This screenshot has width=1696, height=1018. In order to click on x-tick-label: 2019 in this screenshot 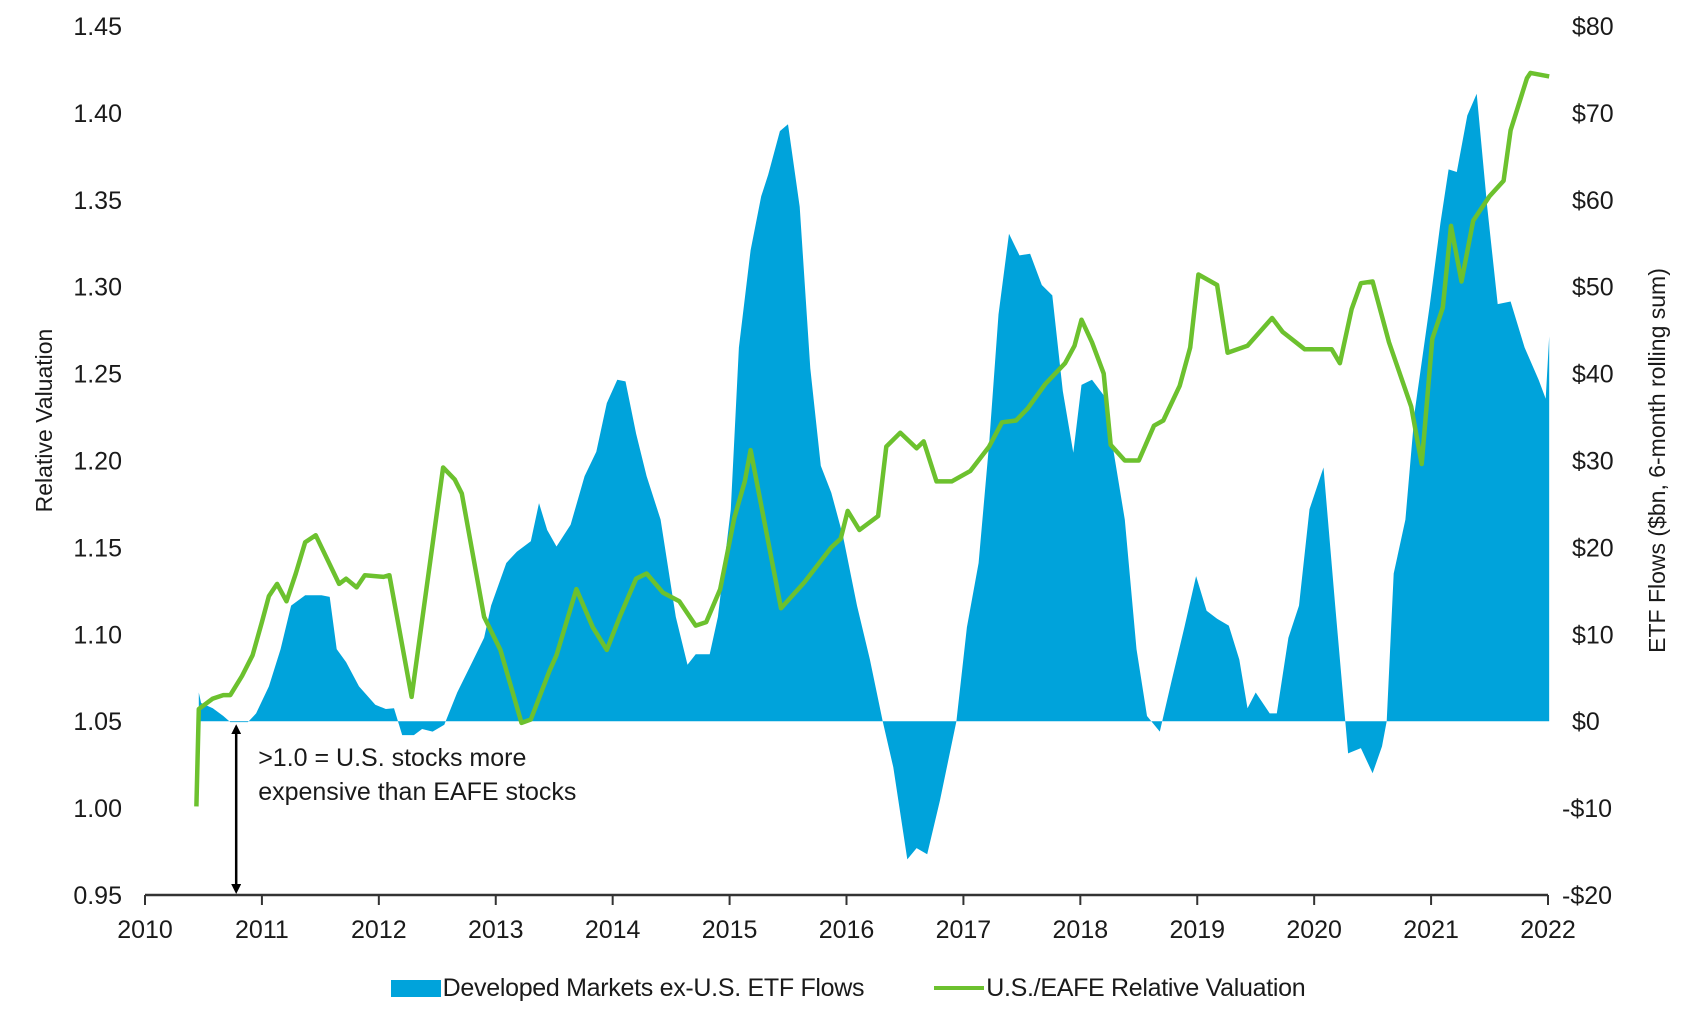, I will do `click(1197, 930)`.